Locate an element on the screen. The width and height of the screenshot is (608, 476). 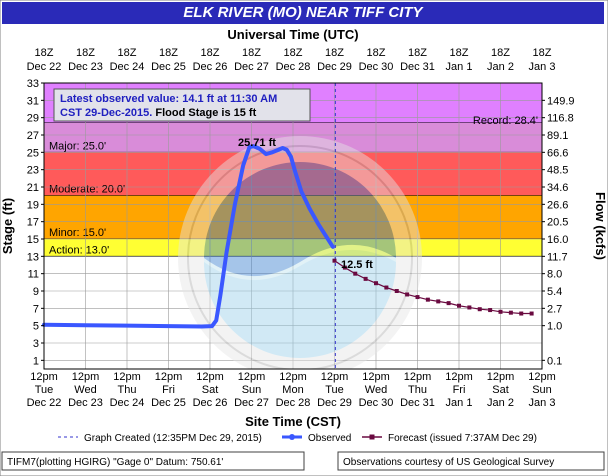
legend-graph-created: Graph Created (12:35PM Dec 29, 2015) is located at coordinates (173, 438).